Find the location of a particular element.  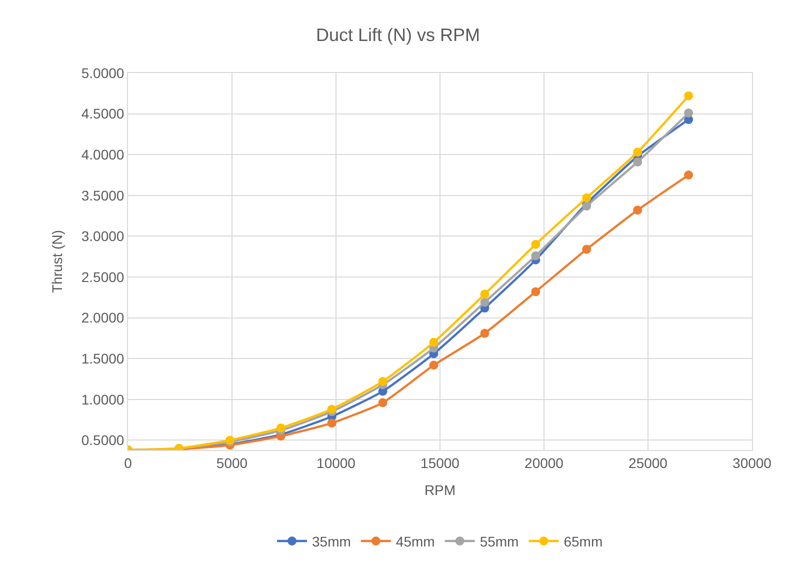

x-tick-label: 20000 is located at coordinates (544, 462).